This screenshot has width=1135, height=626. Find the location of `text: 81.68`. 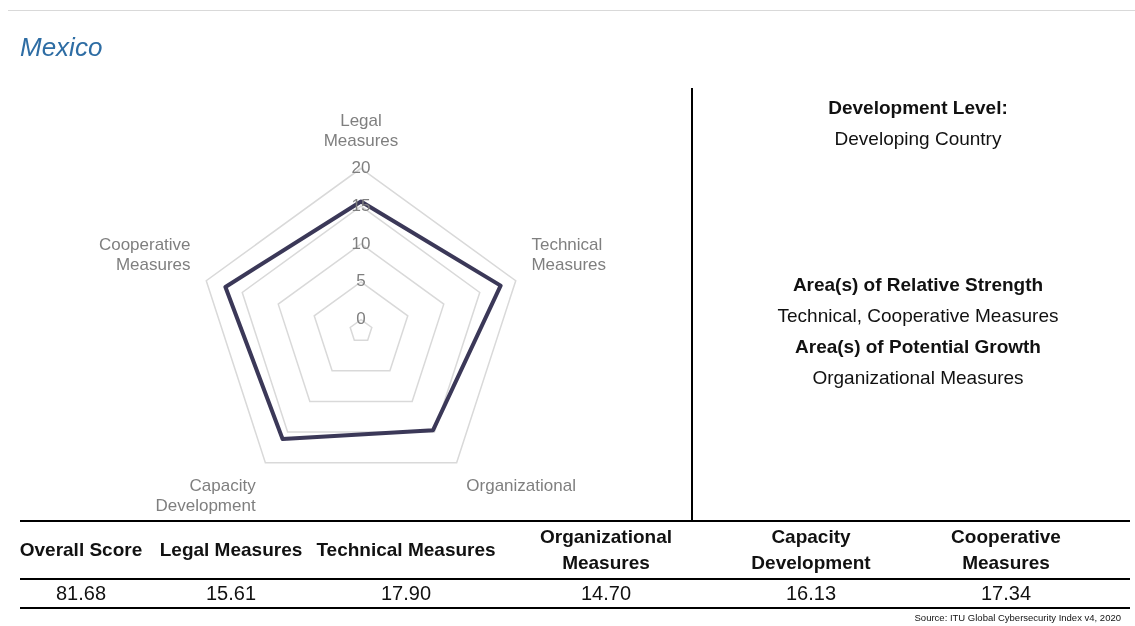

text: 81.68 is located at coordinates (81, 593).